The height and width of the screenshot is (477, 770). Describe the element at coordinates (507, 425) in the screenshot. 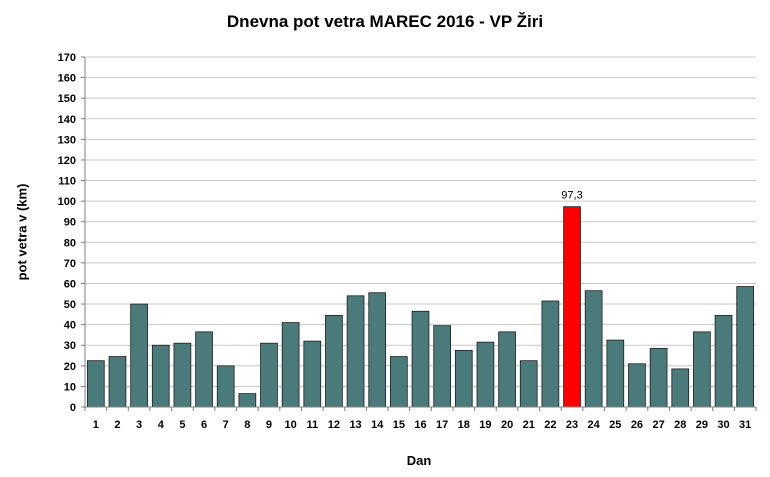

I see `x-tick-label: 20` at that location.